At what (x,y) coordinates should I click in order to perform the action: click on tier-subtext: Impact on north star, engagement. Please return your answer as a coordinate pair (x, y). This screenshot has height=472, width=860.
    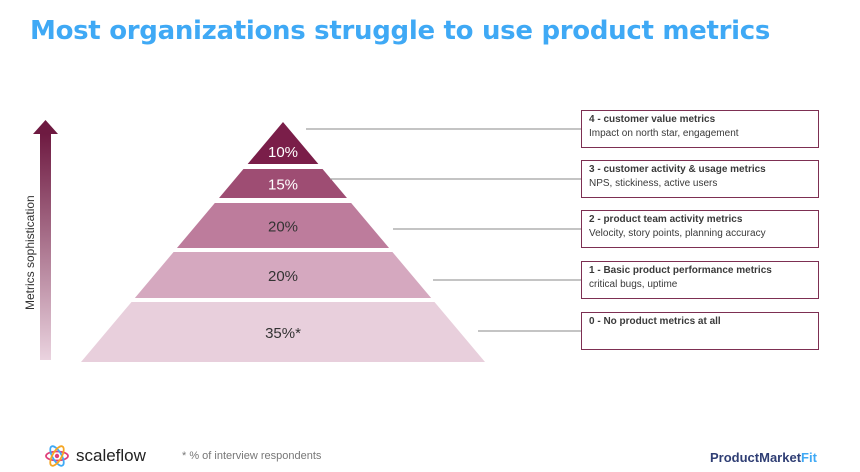
    Looking at the image, I should click on (664, 133).